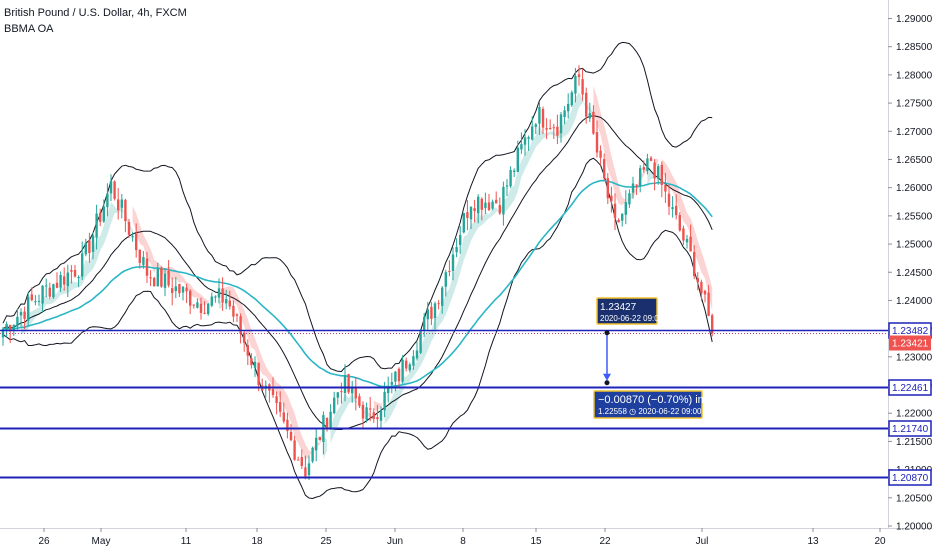 The height and width of the screenshot is (550, 932). What do you see at coordinates (914, 245) in the screenshot?
I see `price-tick-label: 1.25000` at bounding box center [914, 245].